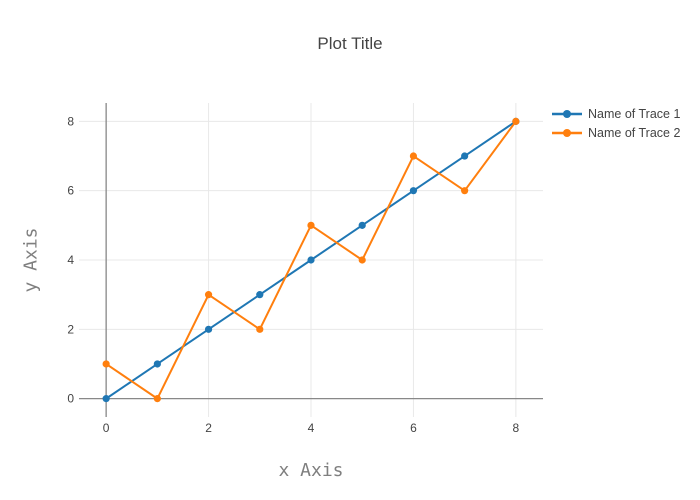 The height and width of the screenshot is (500, 700). I want to click on plot-title: Plot Title, so click(350, 43).